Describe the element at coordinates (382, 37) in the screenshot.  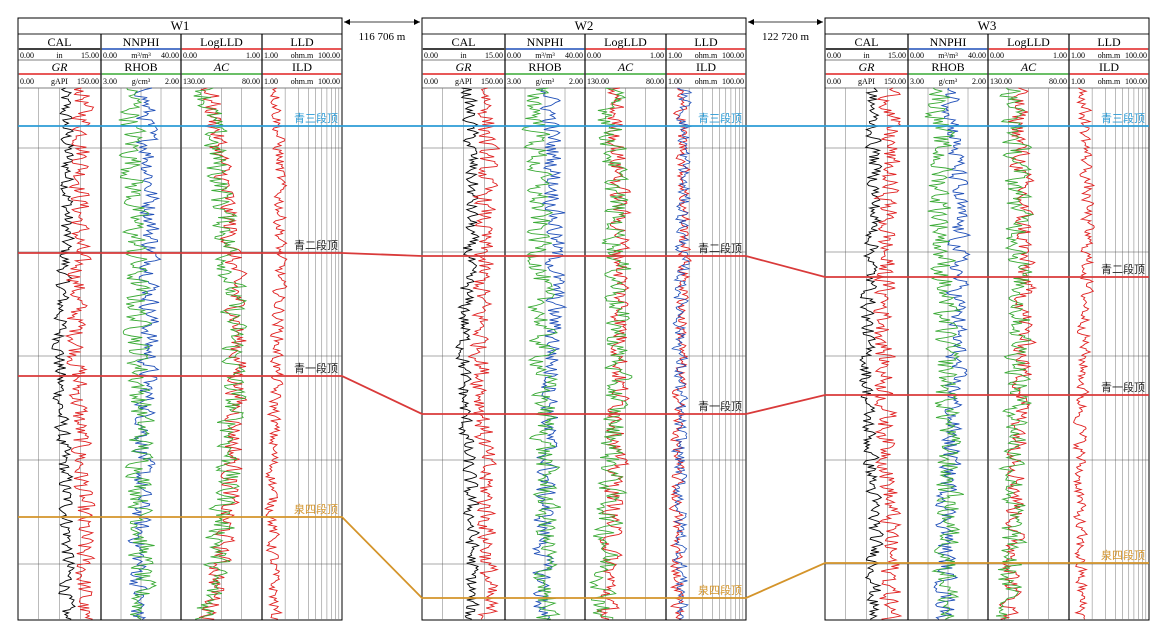
I see `distance-label: 116 706 m` at that location.